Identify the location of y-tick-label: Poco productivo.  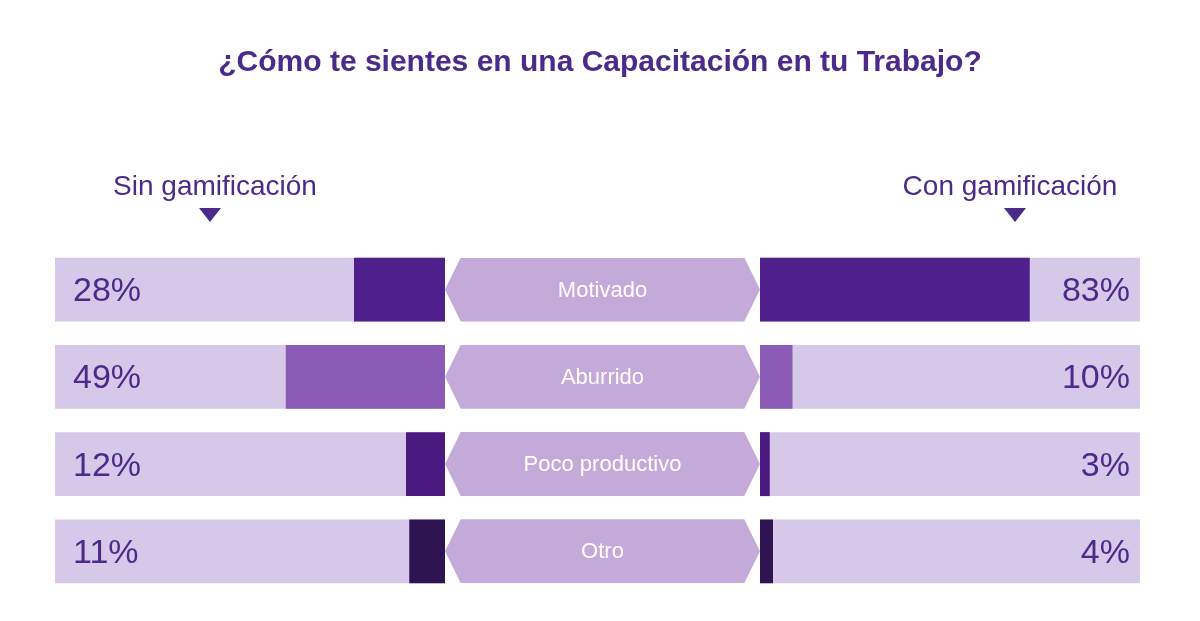
(602, 464).